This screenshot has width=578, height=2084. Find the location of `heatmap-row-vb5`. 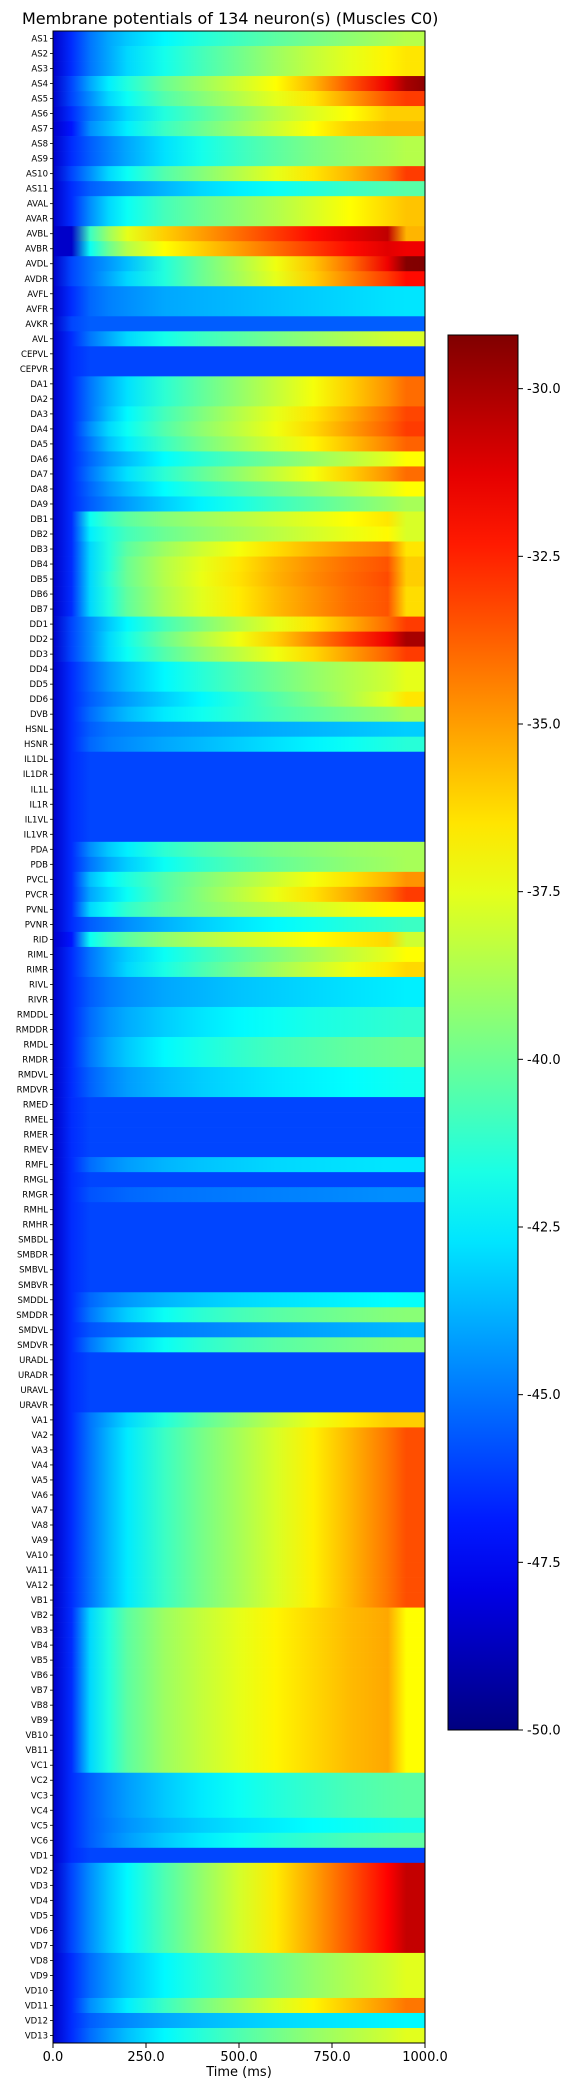

heatmap-row-vb5 is located at coordinates (239, 1660).